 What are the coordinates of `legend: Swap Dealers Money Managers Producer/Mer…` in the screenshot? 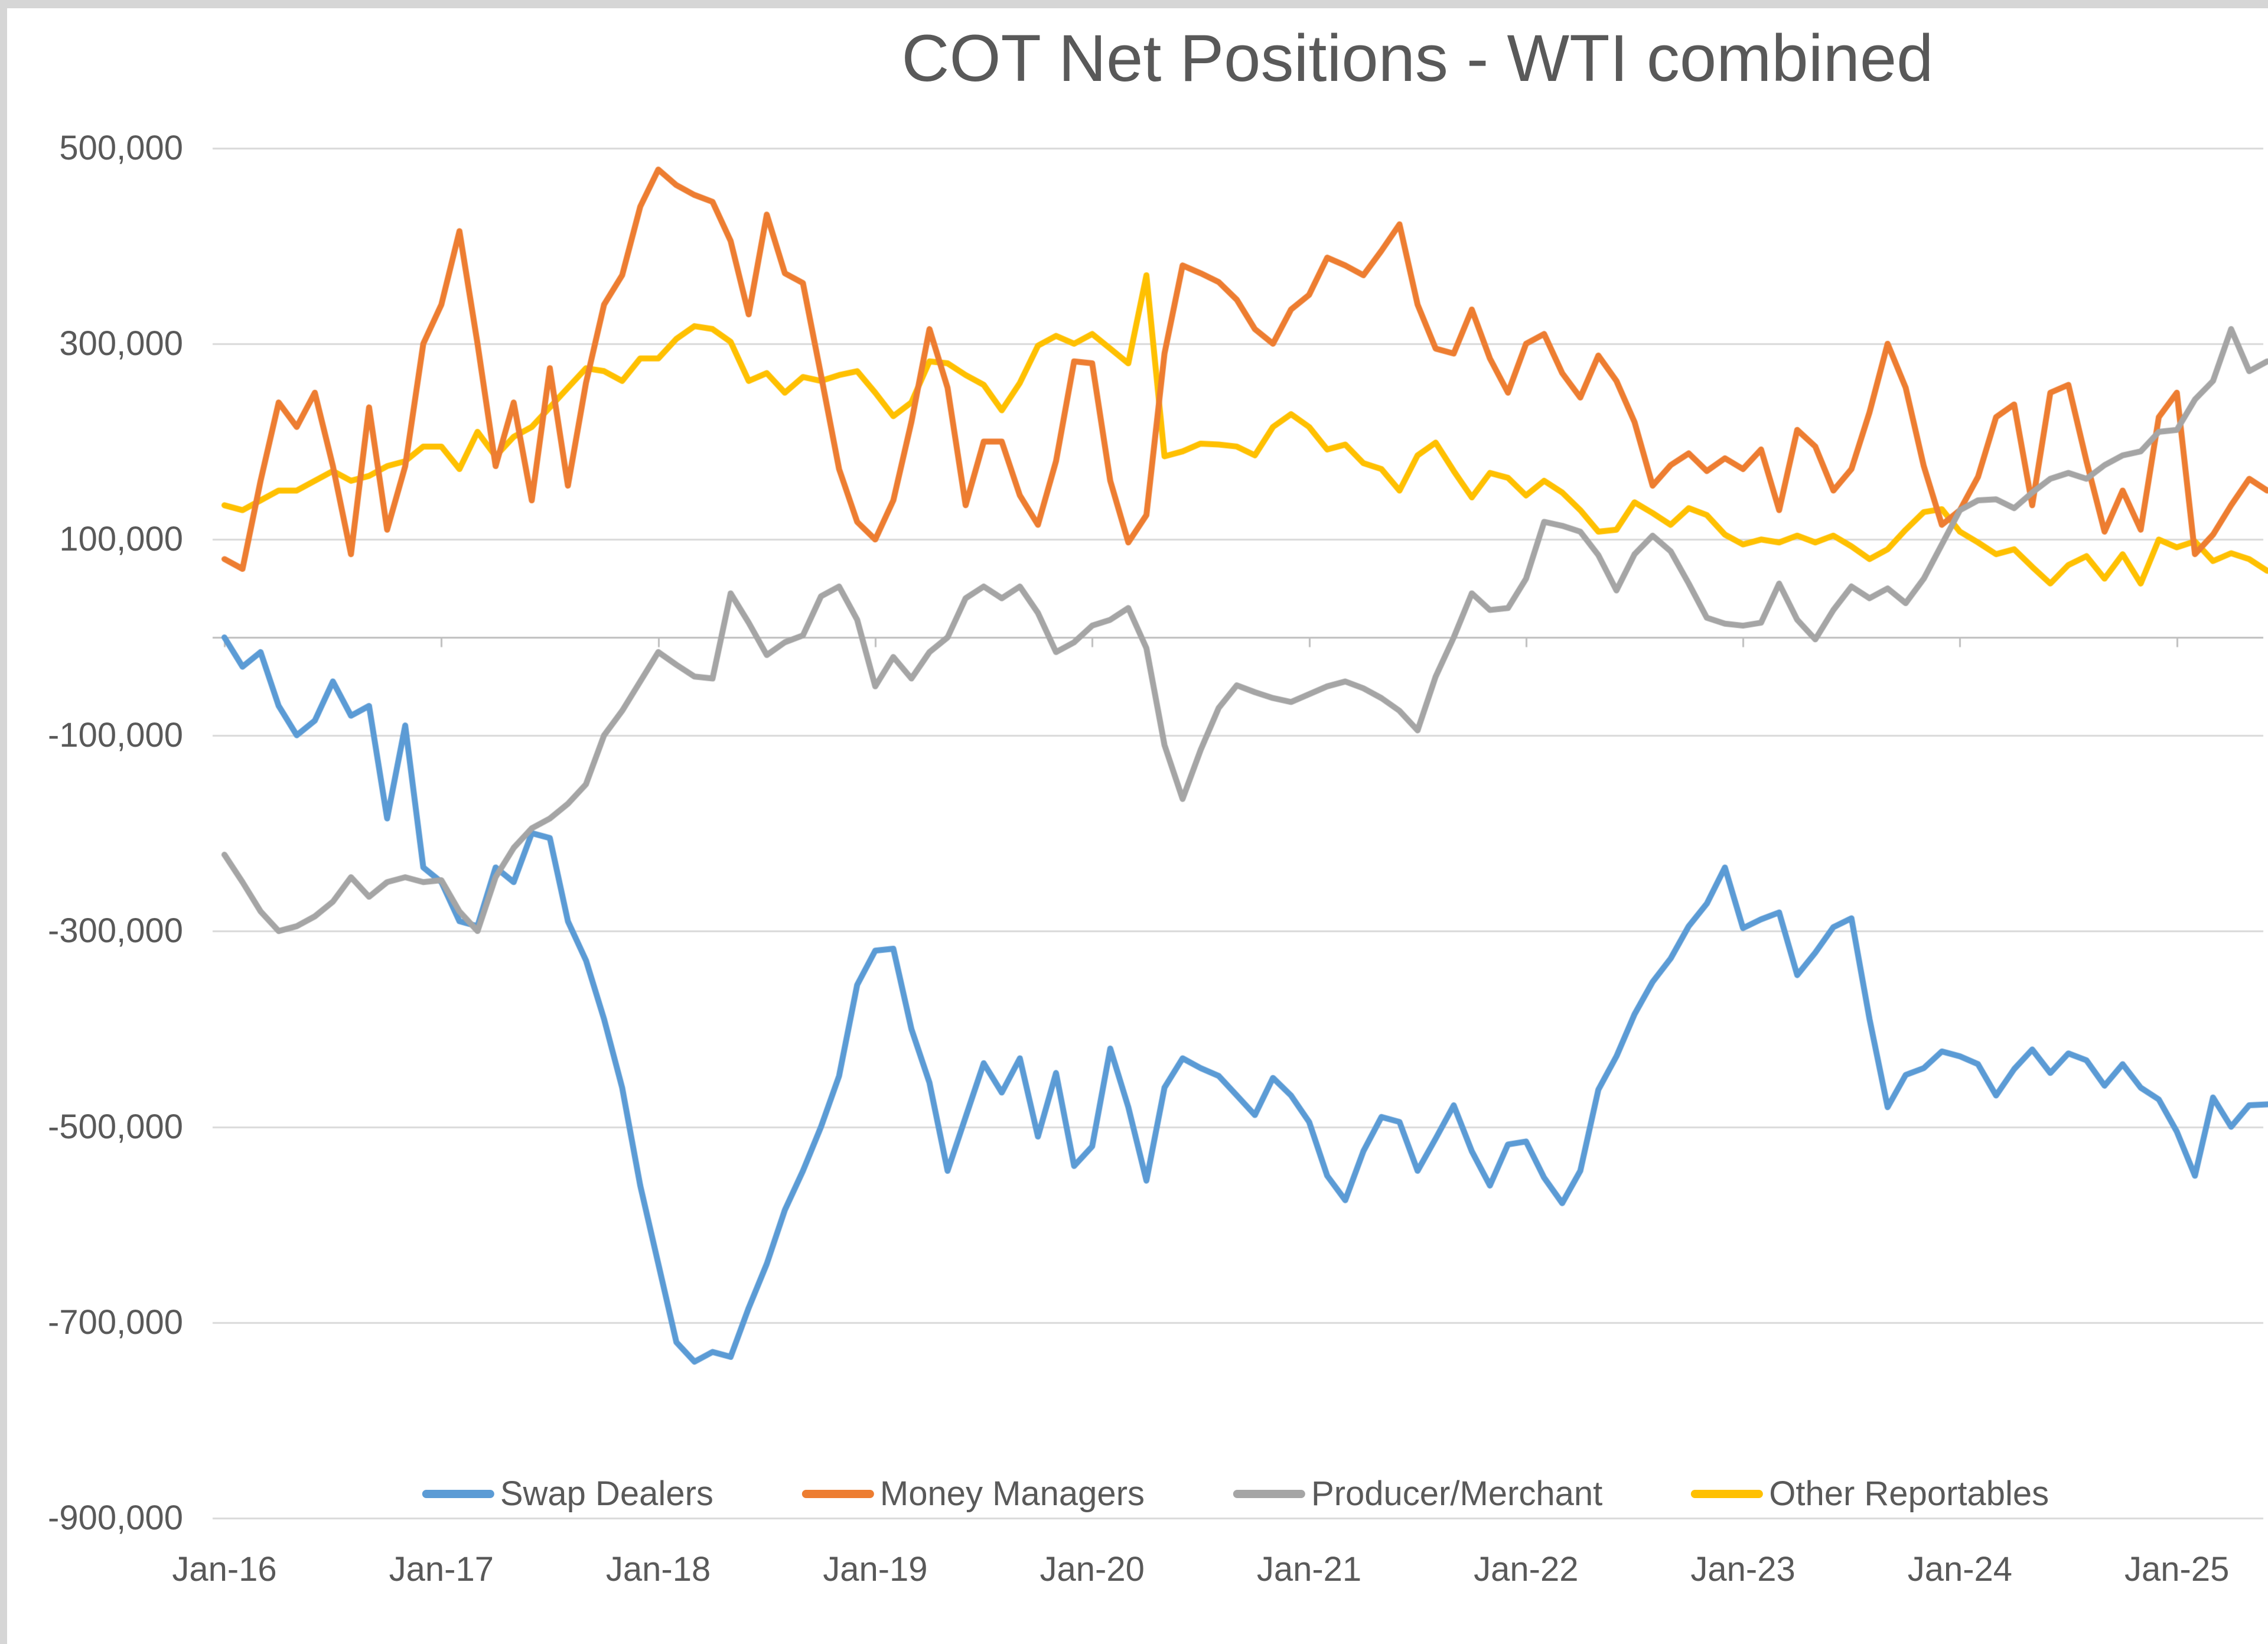 It's located at (1235, 1494).